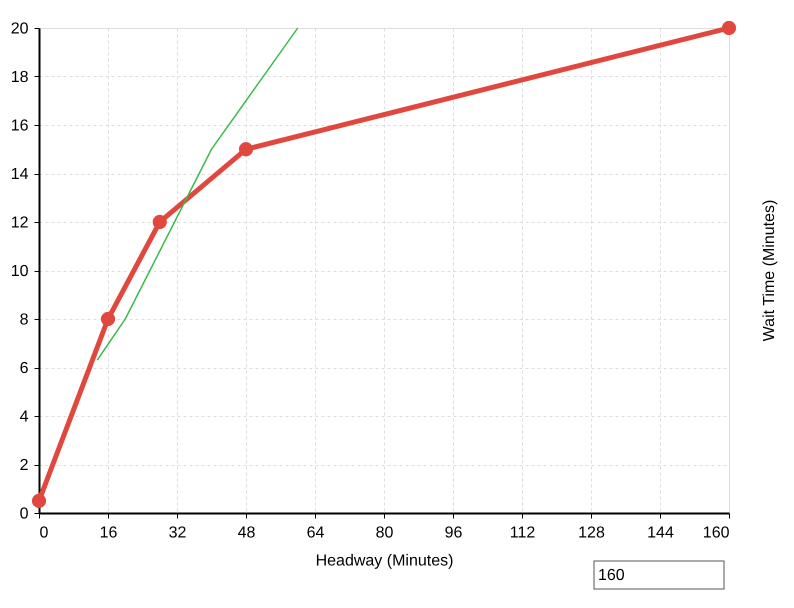 Image resolution: width=794 pixels, height=608 pixels. Describe the element at coordinates (19, 77) in the screenshot. I see `y-tick-label: 18` at that location.